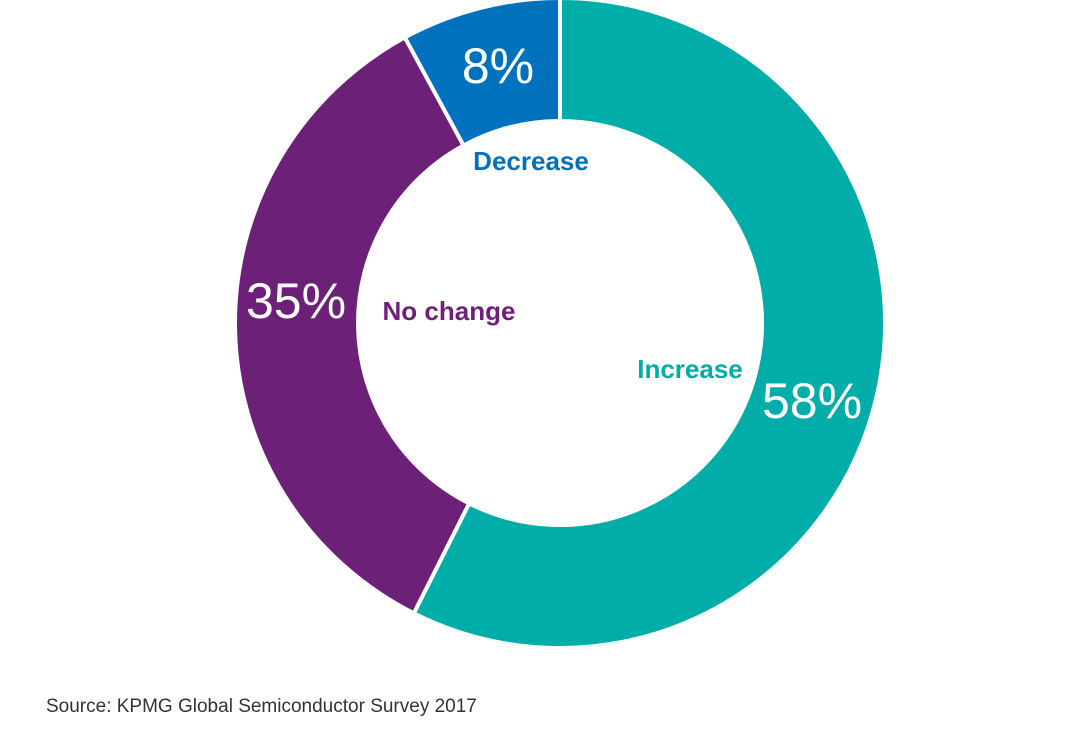 The image size is (1080, 732). Describe the element at coordinates (449, 311) in the screenshot. I see `category-label-no-change: No change` at that location.